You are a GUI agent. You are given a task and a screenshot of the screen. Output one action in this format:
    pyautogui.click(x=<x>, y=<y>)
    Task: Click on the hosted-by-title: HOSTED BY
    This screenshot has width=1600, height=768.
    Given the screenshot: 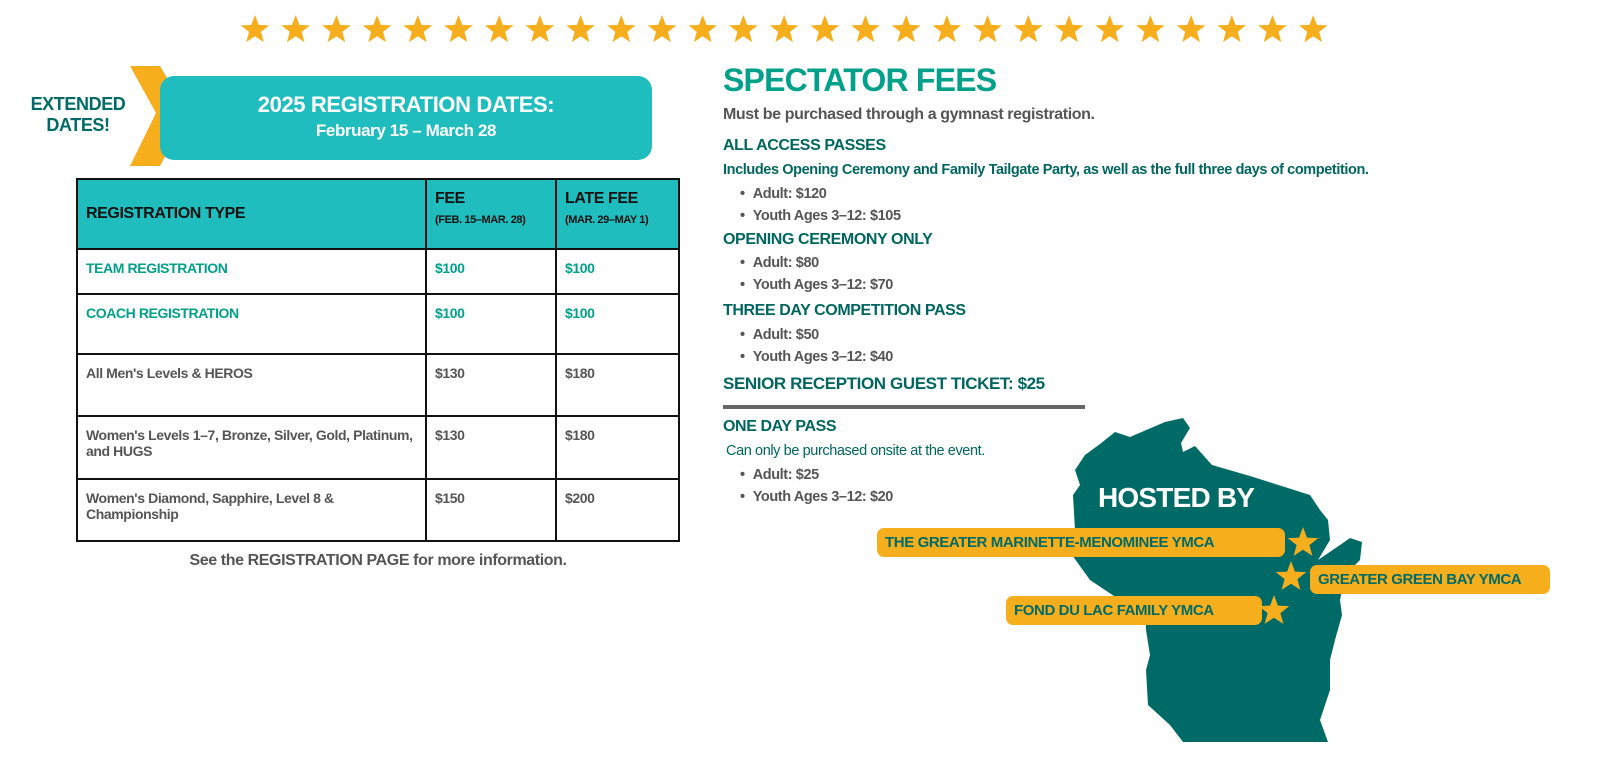 What is the action you would take?
    pyautogui.click(x=1176, y=497)
    